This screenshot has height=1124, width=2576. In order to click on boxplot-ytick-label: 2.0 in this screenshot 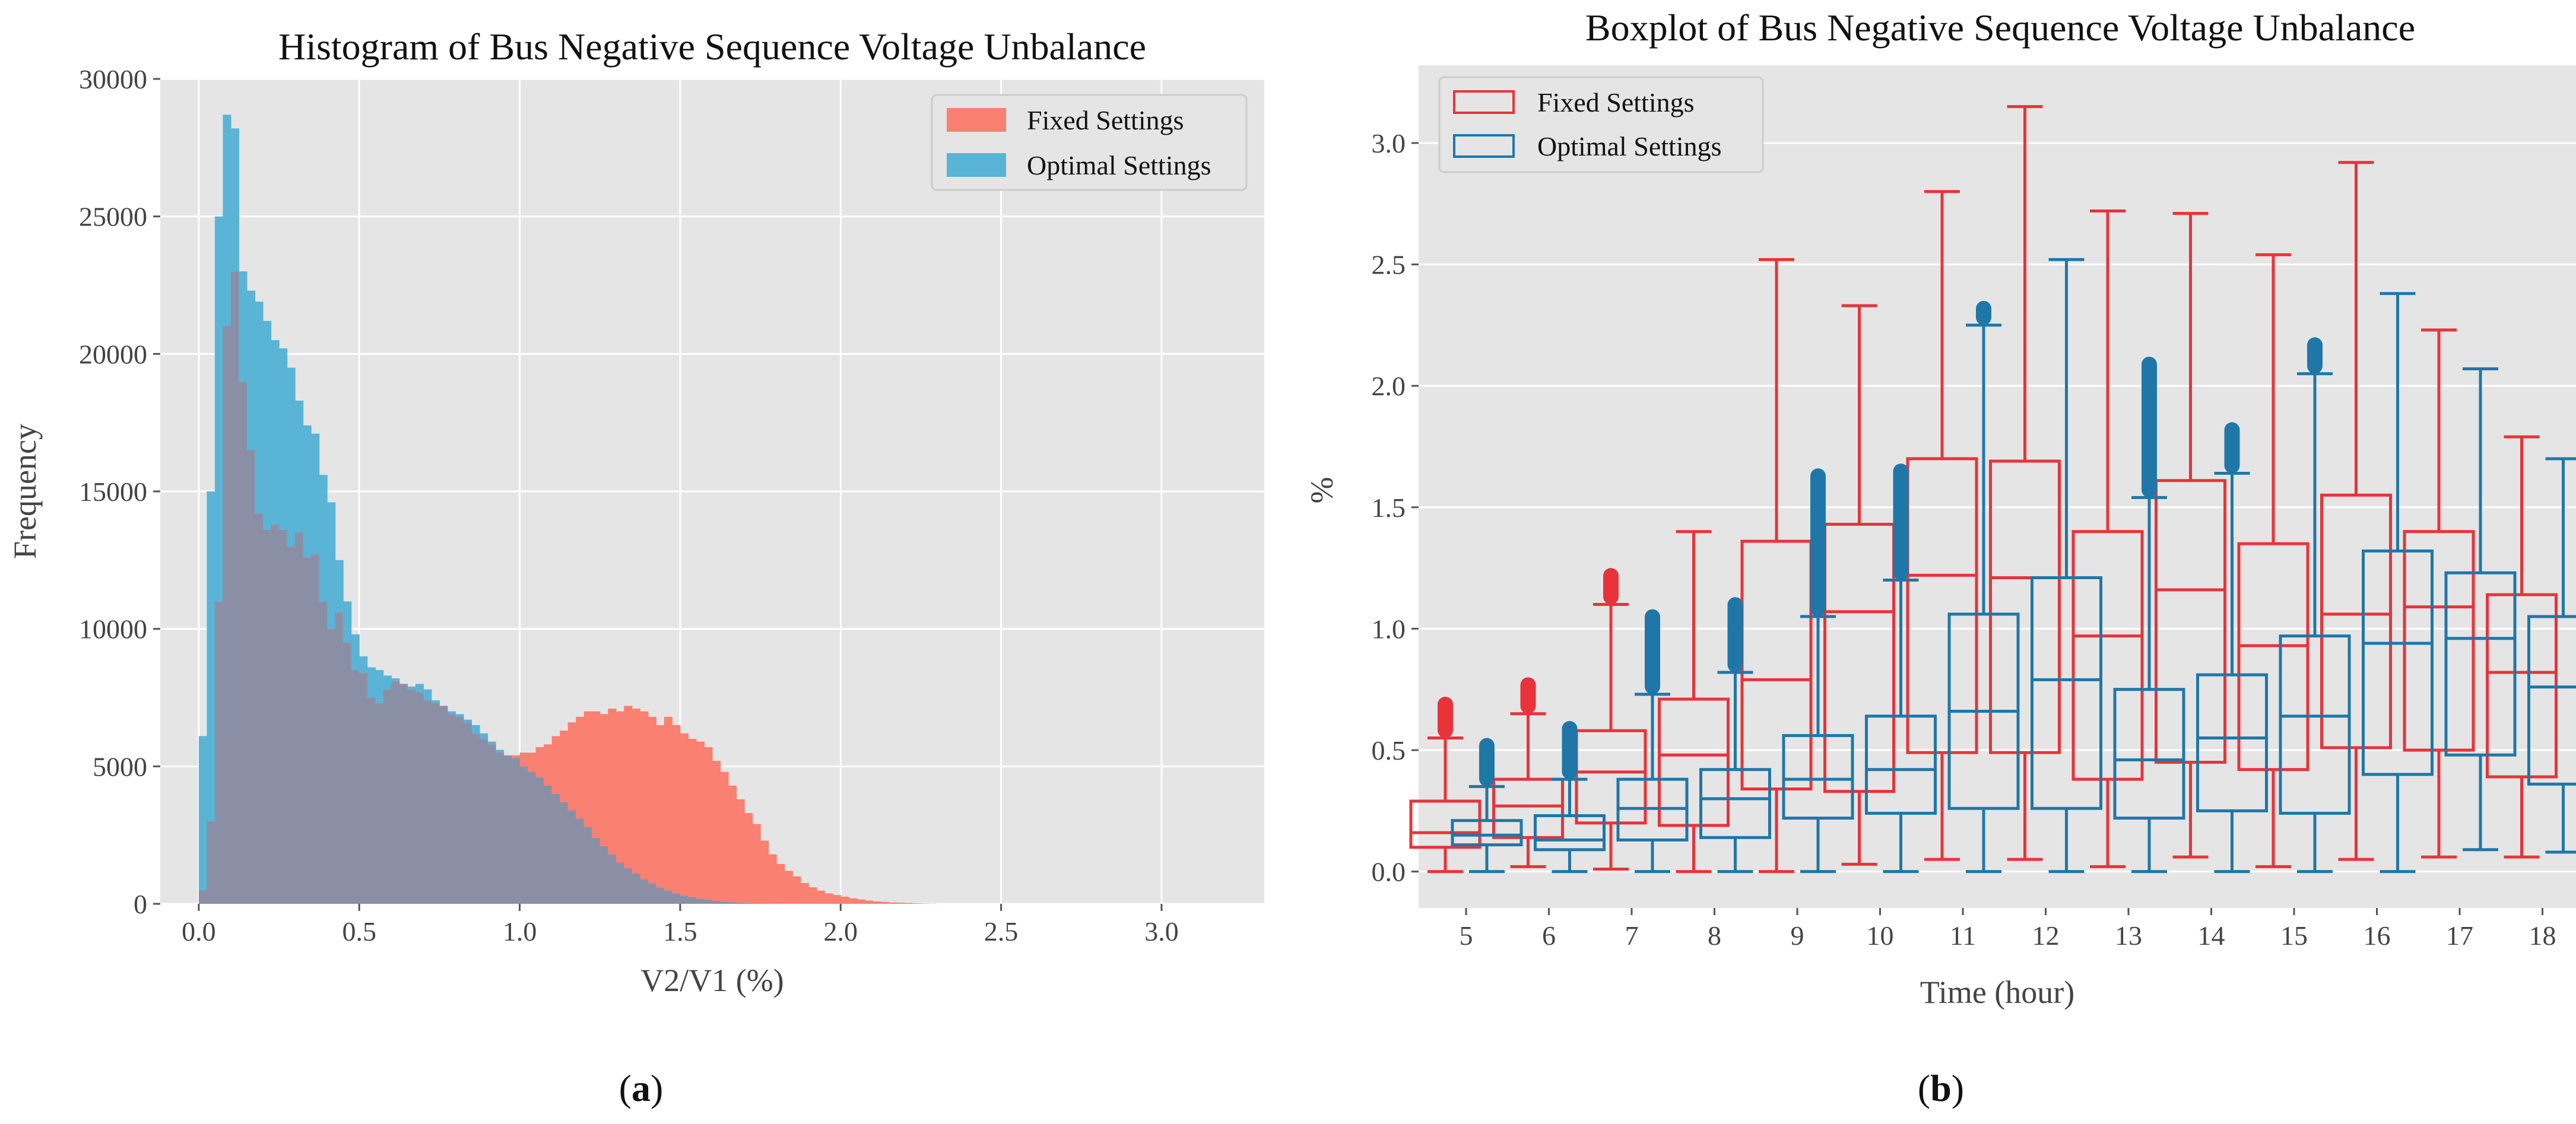, I will do `click(1389, 386)`.